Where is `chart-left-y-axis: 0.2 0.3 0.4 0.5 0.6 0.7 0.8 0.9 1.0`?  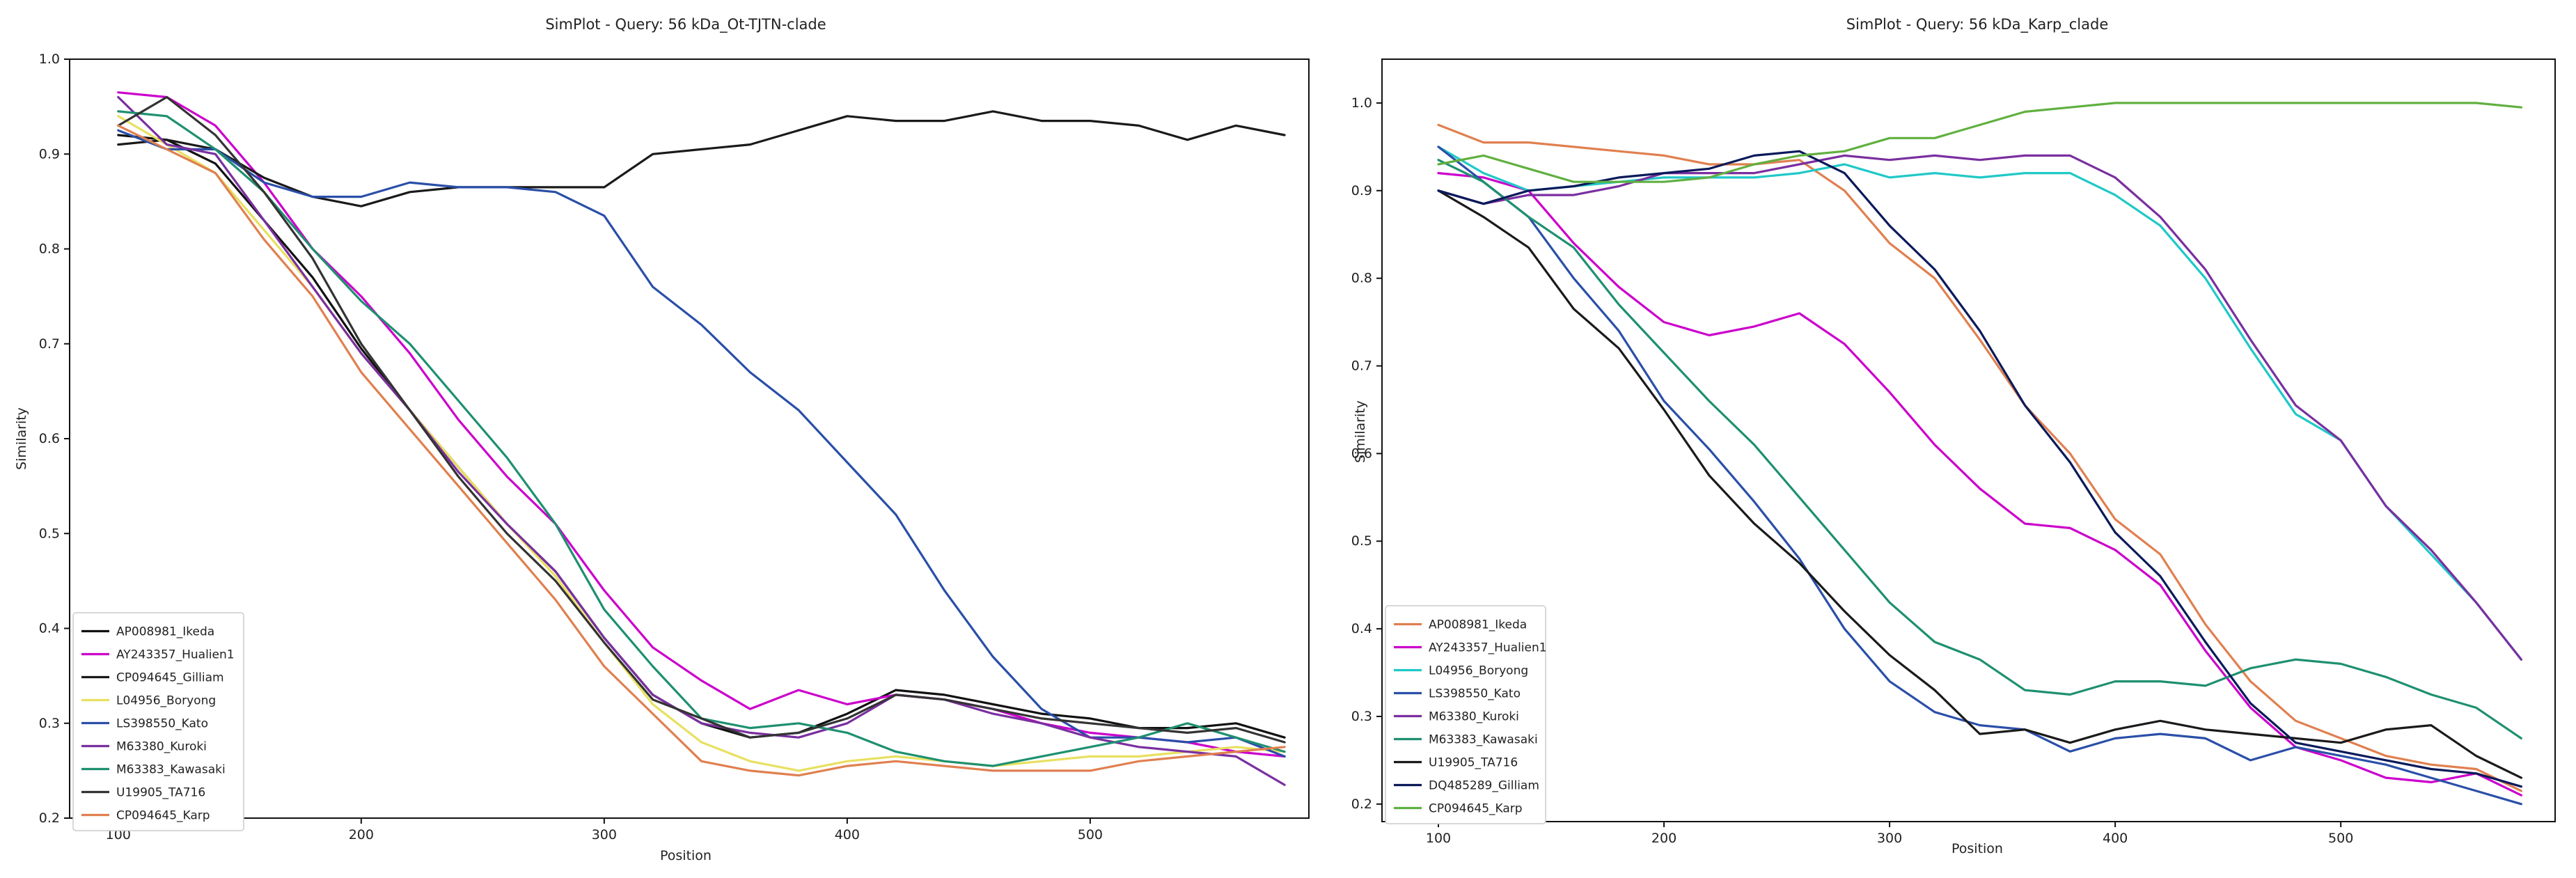
chart-left-y-axis: 0.2 0.3 0.4 0.5 0.6 0.7 0.8 0.9 1.0 is located at coordinates (54, 439).